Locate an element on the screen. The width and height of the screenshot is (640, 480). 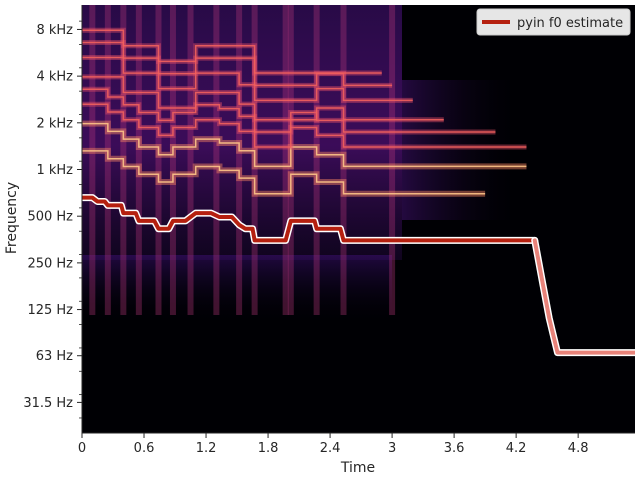
x-tick-label: 1.2 is located at coordinates (206, 448).